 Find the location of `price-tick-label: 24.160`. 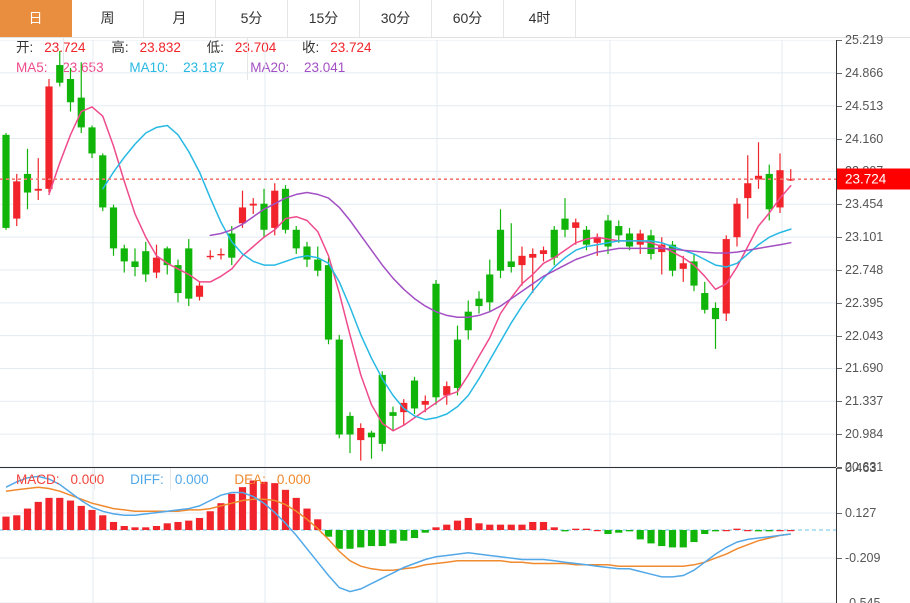

price-tick-label: 24.160 is located at coordinates (864, 138).